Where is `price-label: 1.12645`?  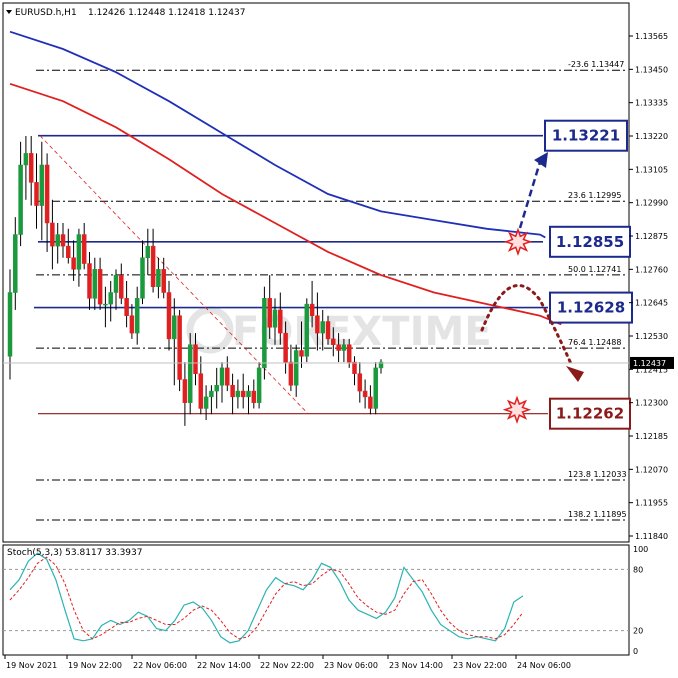
price-label: 1.12645 is located at coordinates (651, 303).